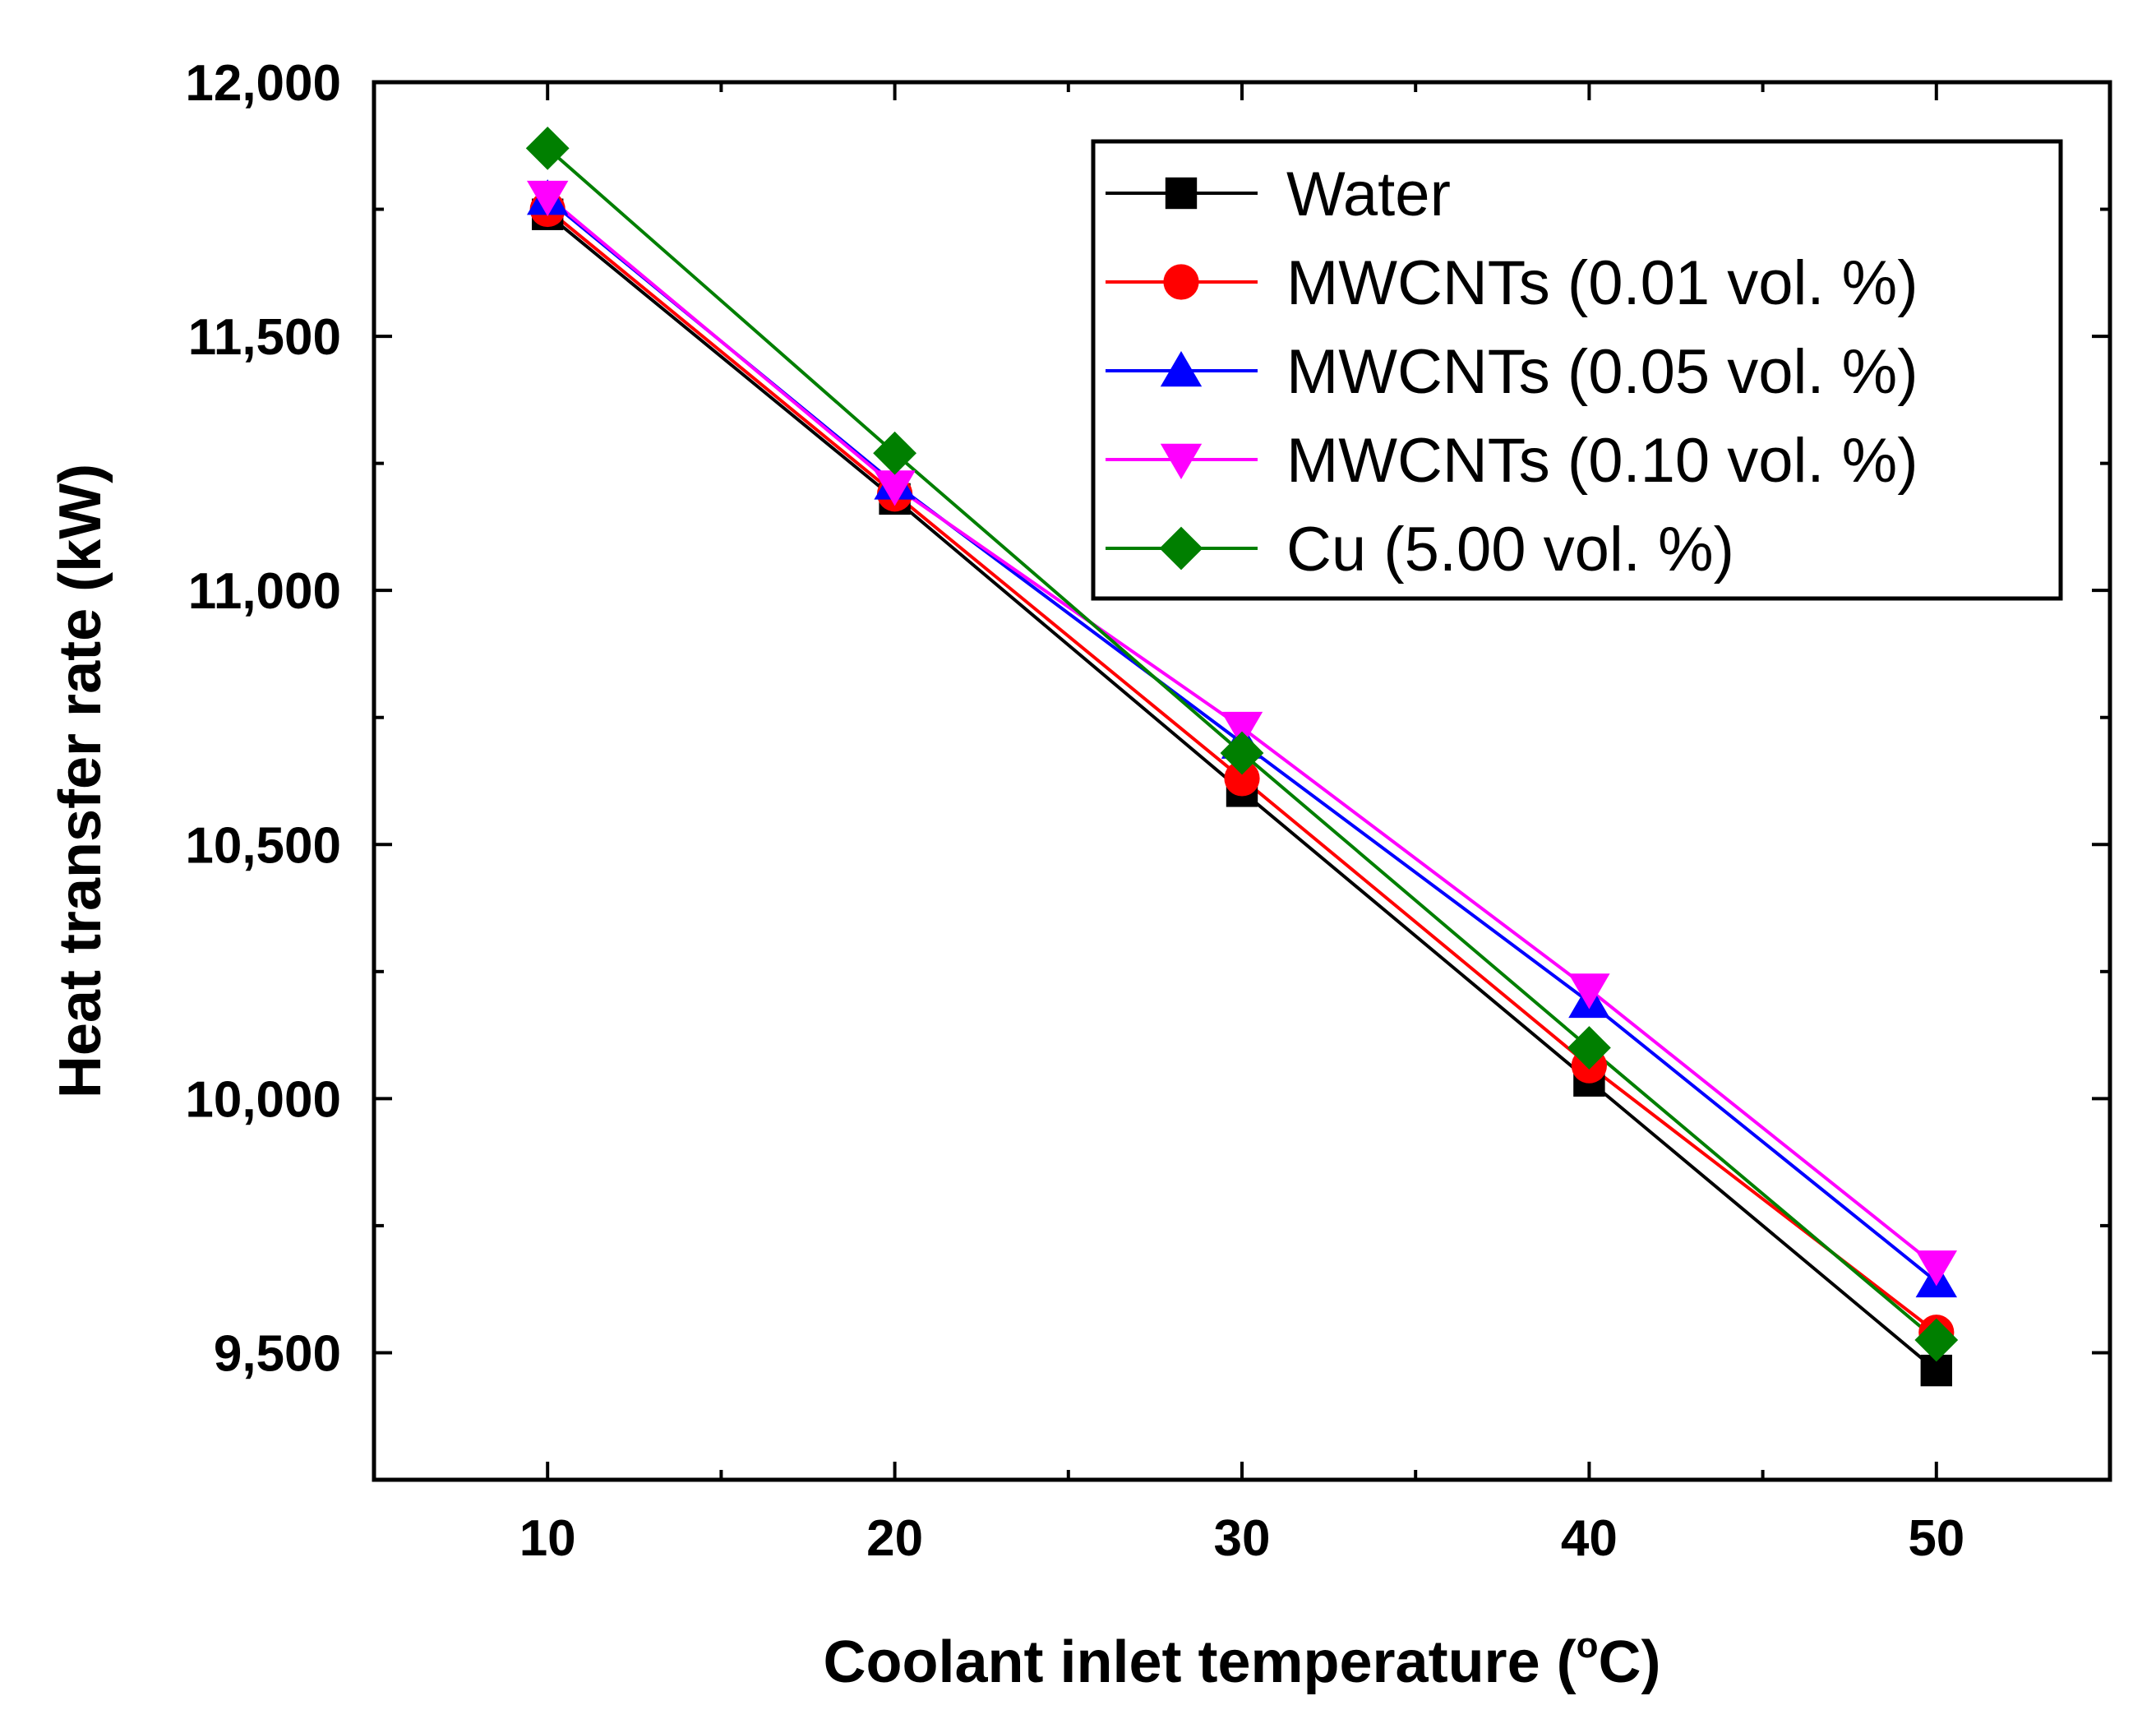 Image resolution: width=2156 pixels, height=1719 pixels. What do you see at coordinates (1590, 1538) in the screenshot?
I see `x-tick-label: 40` at bounding box center [1590, 1538].